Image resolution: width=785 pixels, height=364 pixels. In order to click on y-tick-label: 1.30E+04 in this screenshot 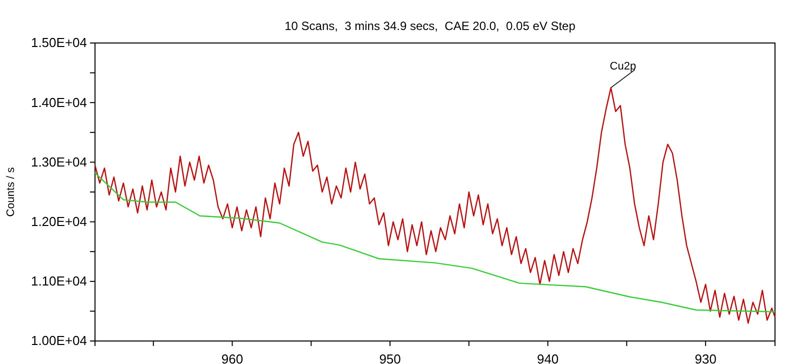, I will do `click(58, 162)`.